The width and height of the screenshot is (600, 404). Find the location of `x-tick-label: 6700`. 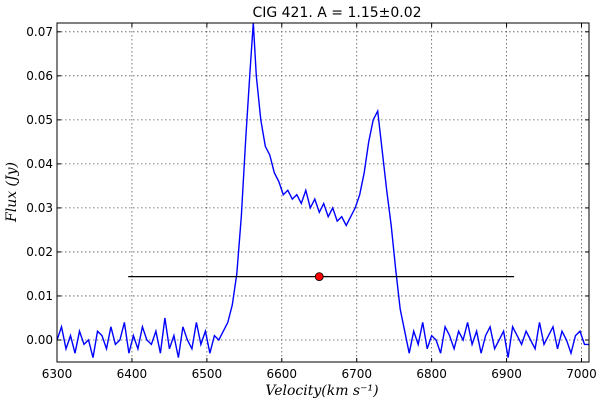

x-tick-label: 6700 is located at coordinates (356, 374).